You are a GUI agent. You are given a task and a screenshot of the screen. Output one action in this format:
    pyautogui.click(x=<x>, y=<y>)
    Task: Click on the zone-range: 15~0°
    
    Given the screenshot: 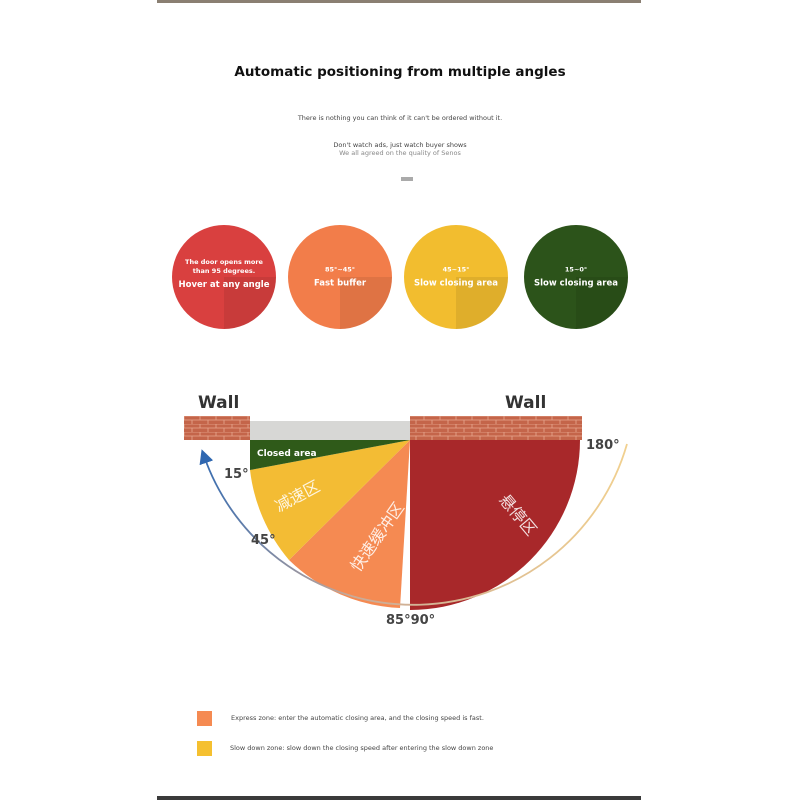 What is the action you would take?
    pyautogui.click(x=576, y=269)
    